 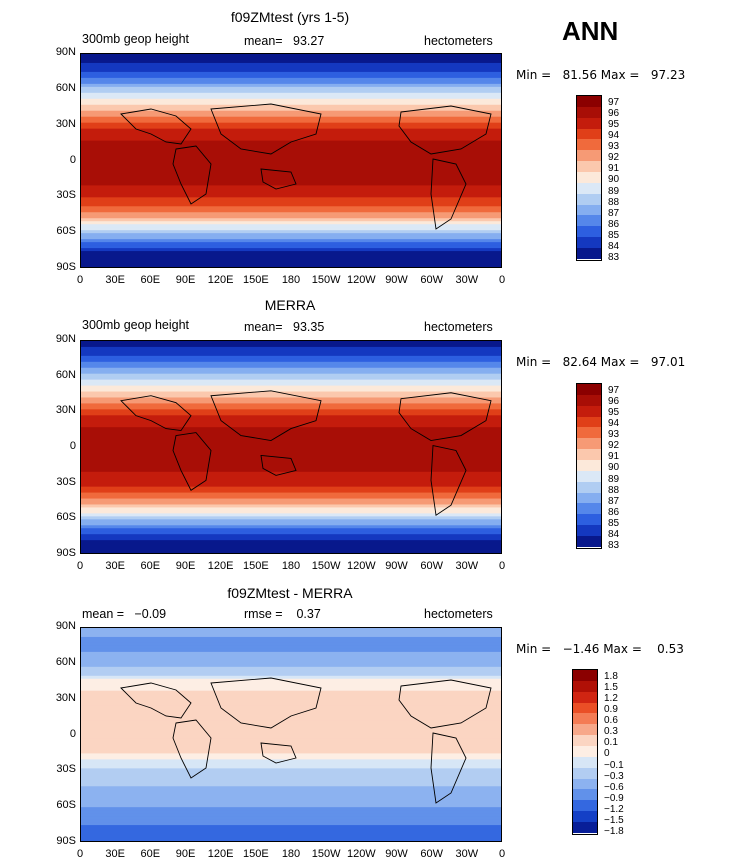 I want to click on panel-3-units-label: hectometers, so click(x=458, y=614).